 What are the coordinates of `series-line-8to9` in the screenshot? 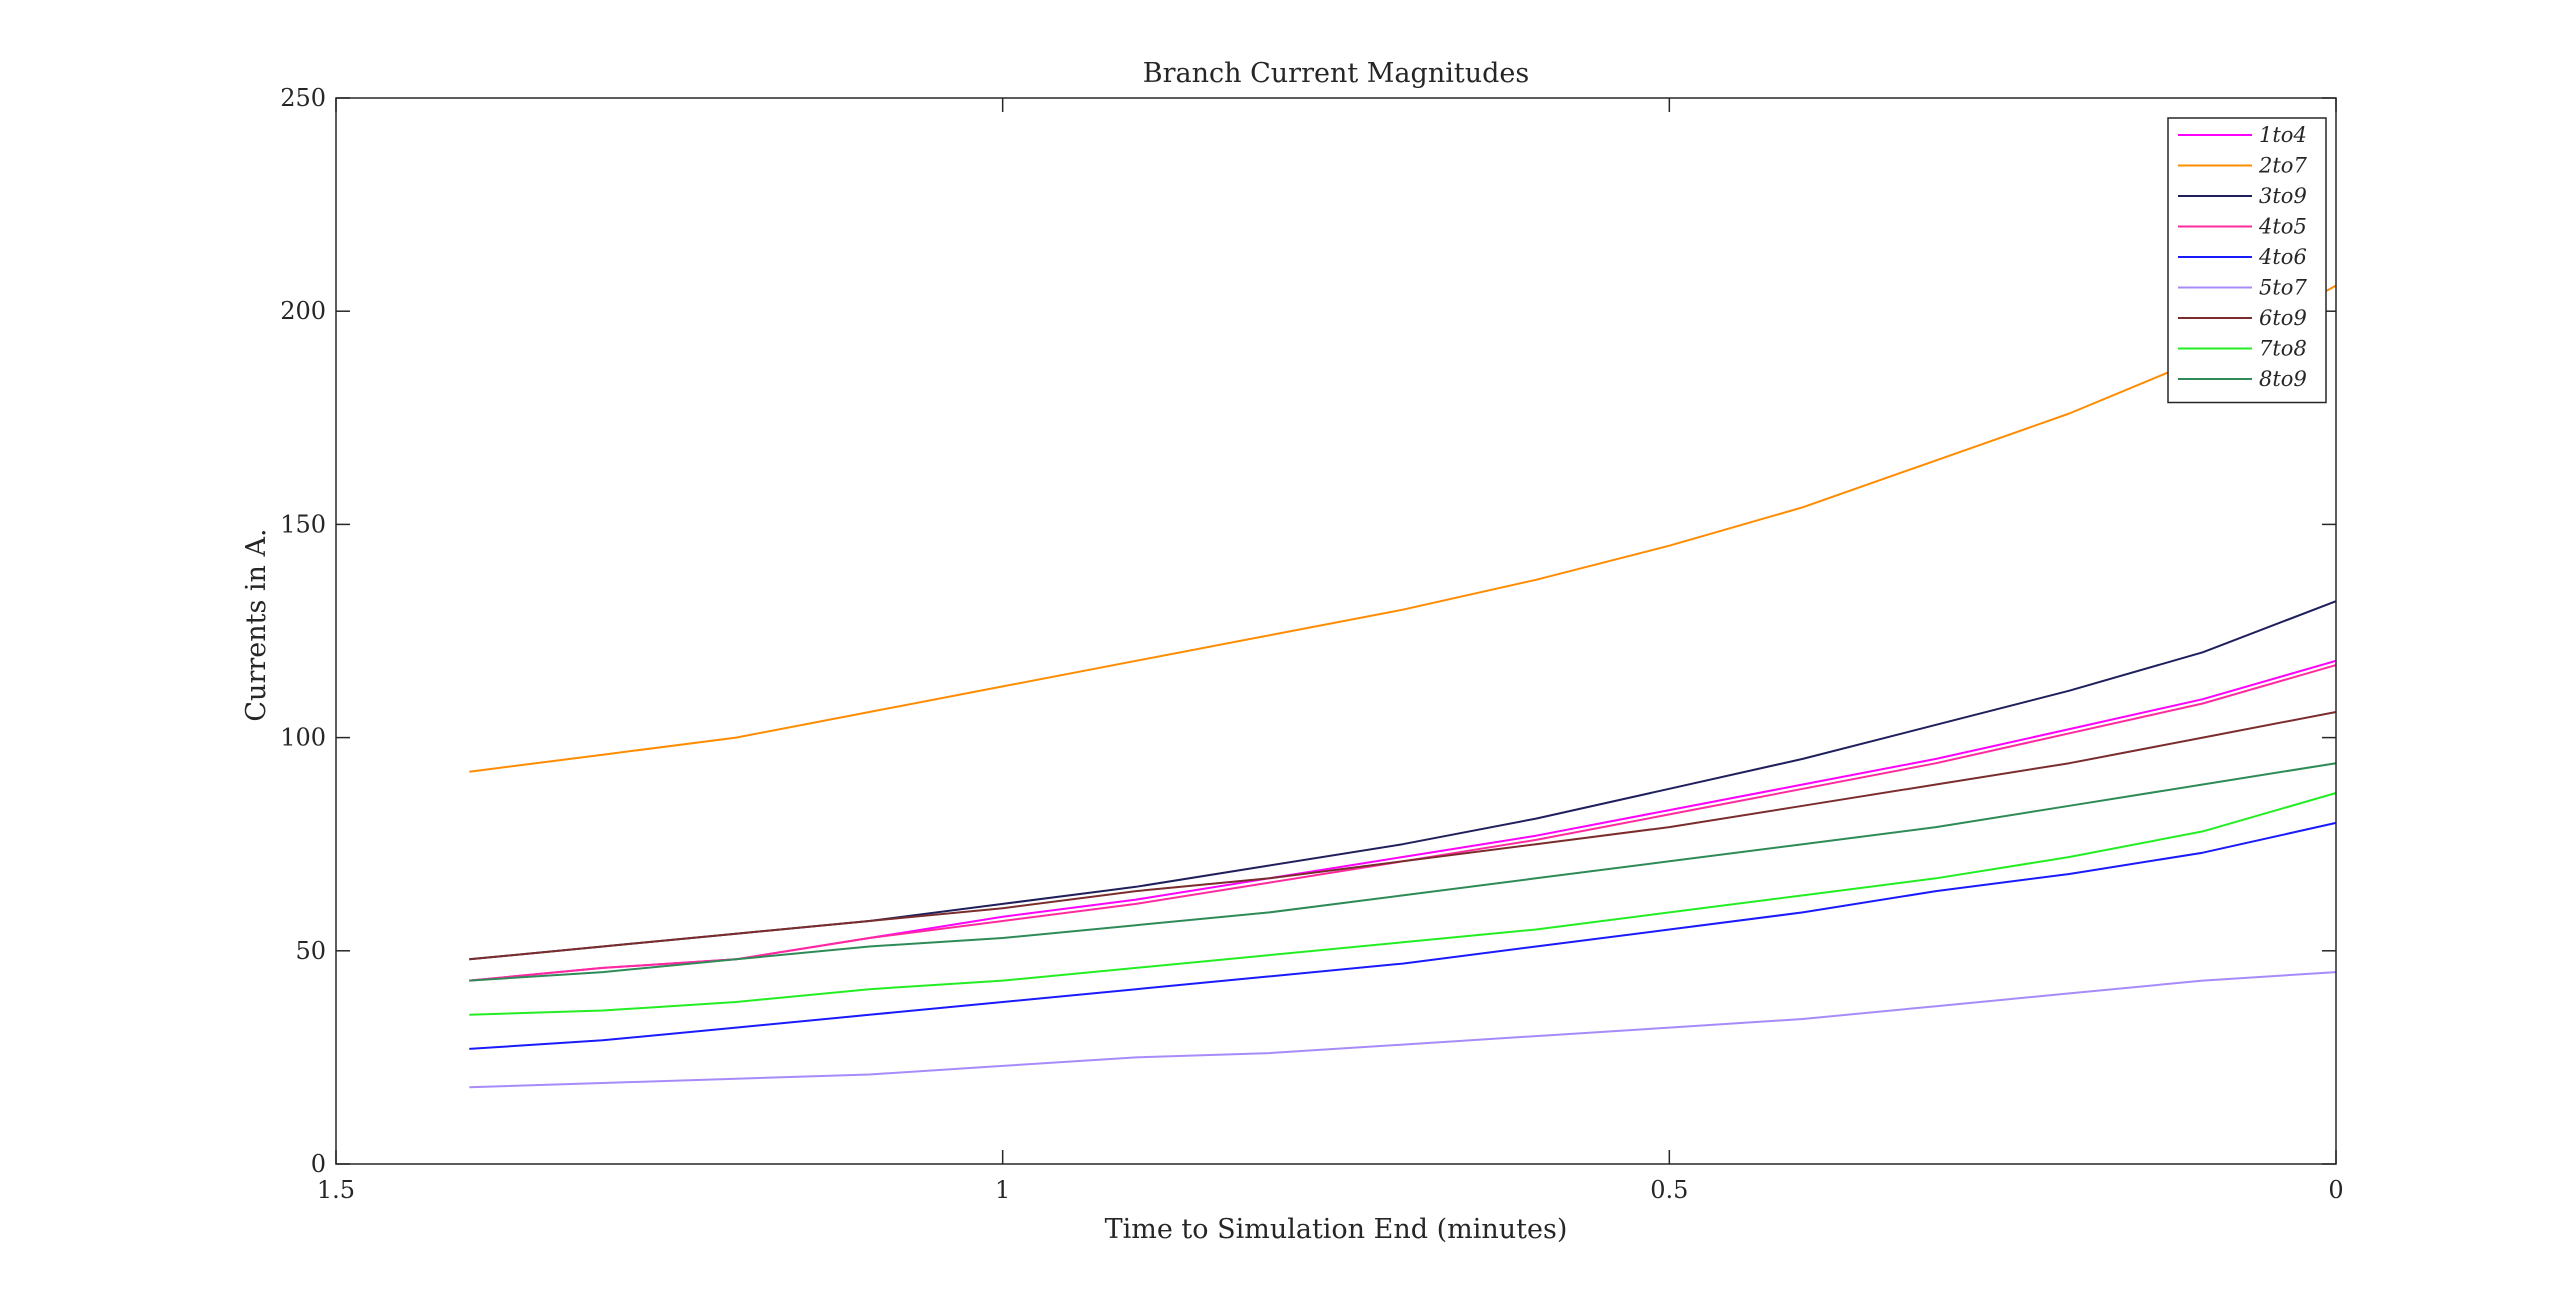 It's located at (1403, 872).